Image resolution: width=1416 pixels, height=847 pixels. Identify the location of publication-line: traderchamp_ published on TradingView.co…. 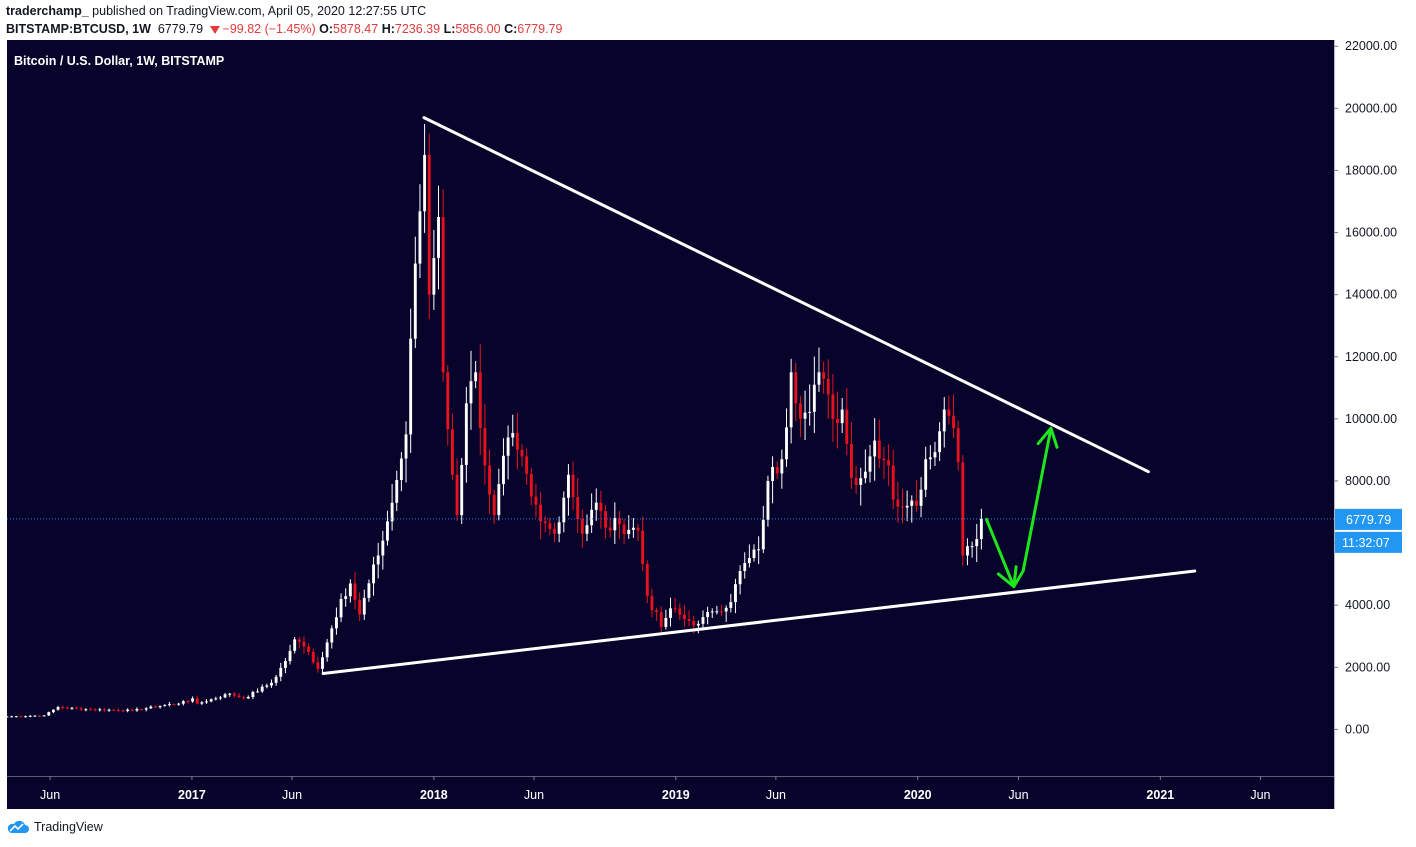
(216, 11).